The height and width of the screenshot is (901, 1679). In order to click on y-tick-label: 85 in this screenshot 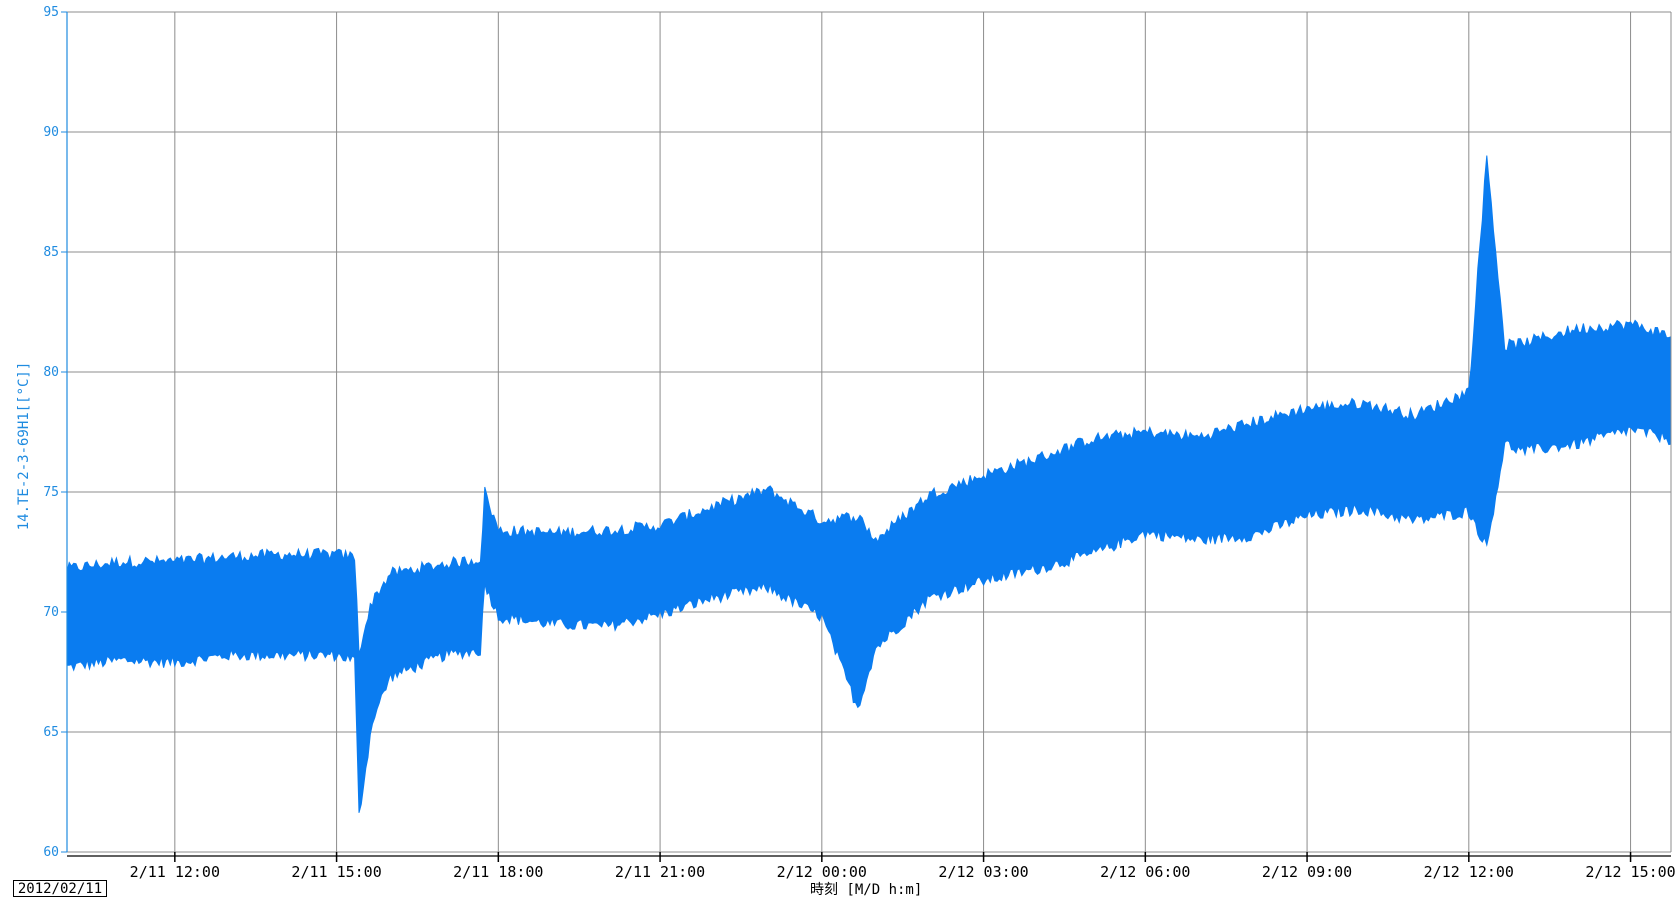, I will do `click(51, 252)`.